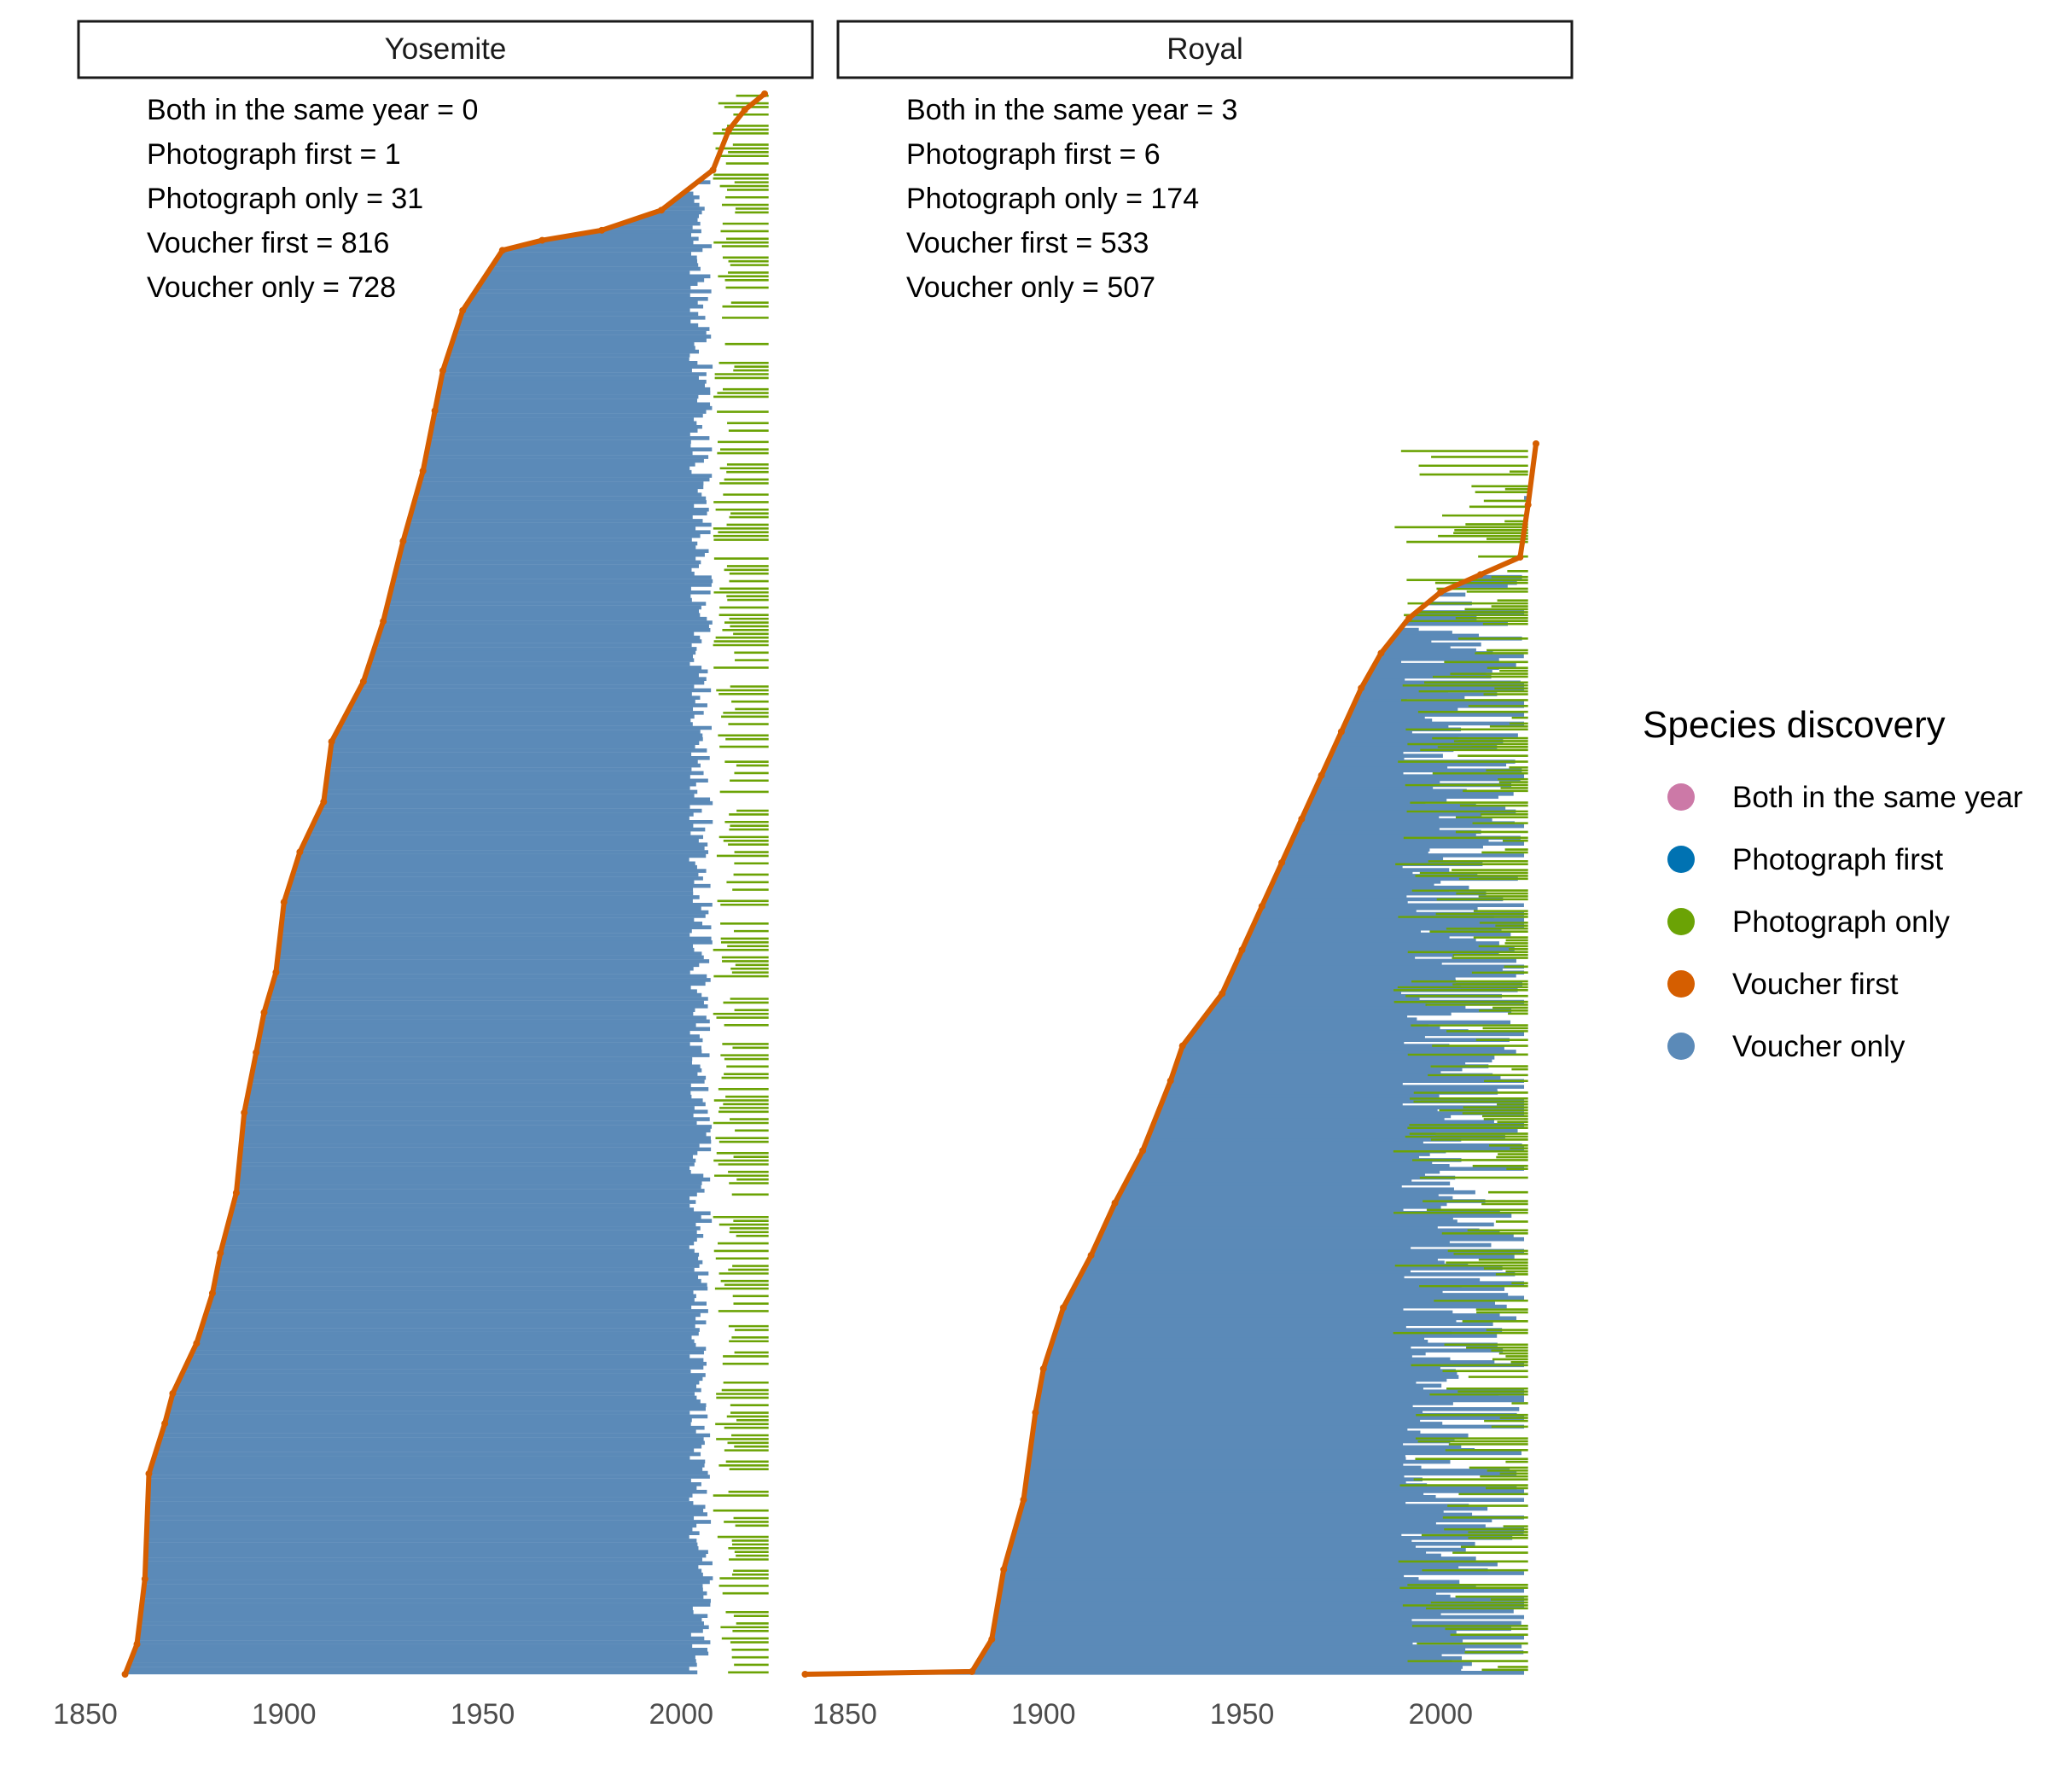 Image resolution: width=2048 pixels, height=1792 pixels. Describe the element at coordinates (285, 199) in the screenshot. I see `count-label: Photograph only = 31` at that location.